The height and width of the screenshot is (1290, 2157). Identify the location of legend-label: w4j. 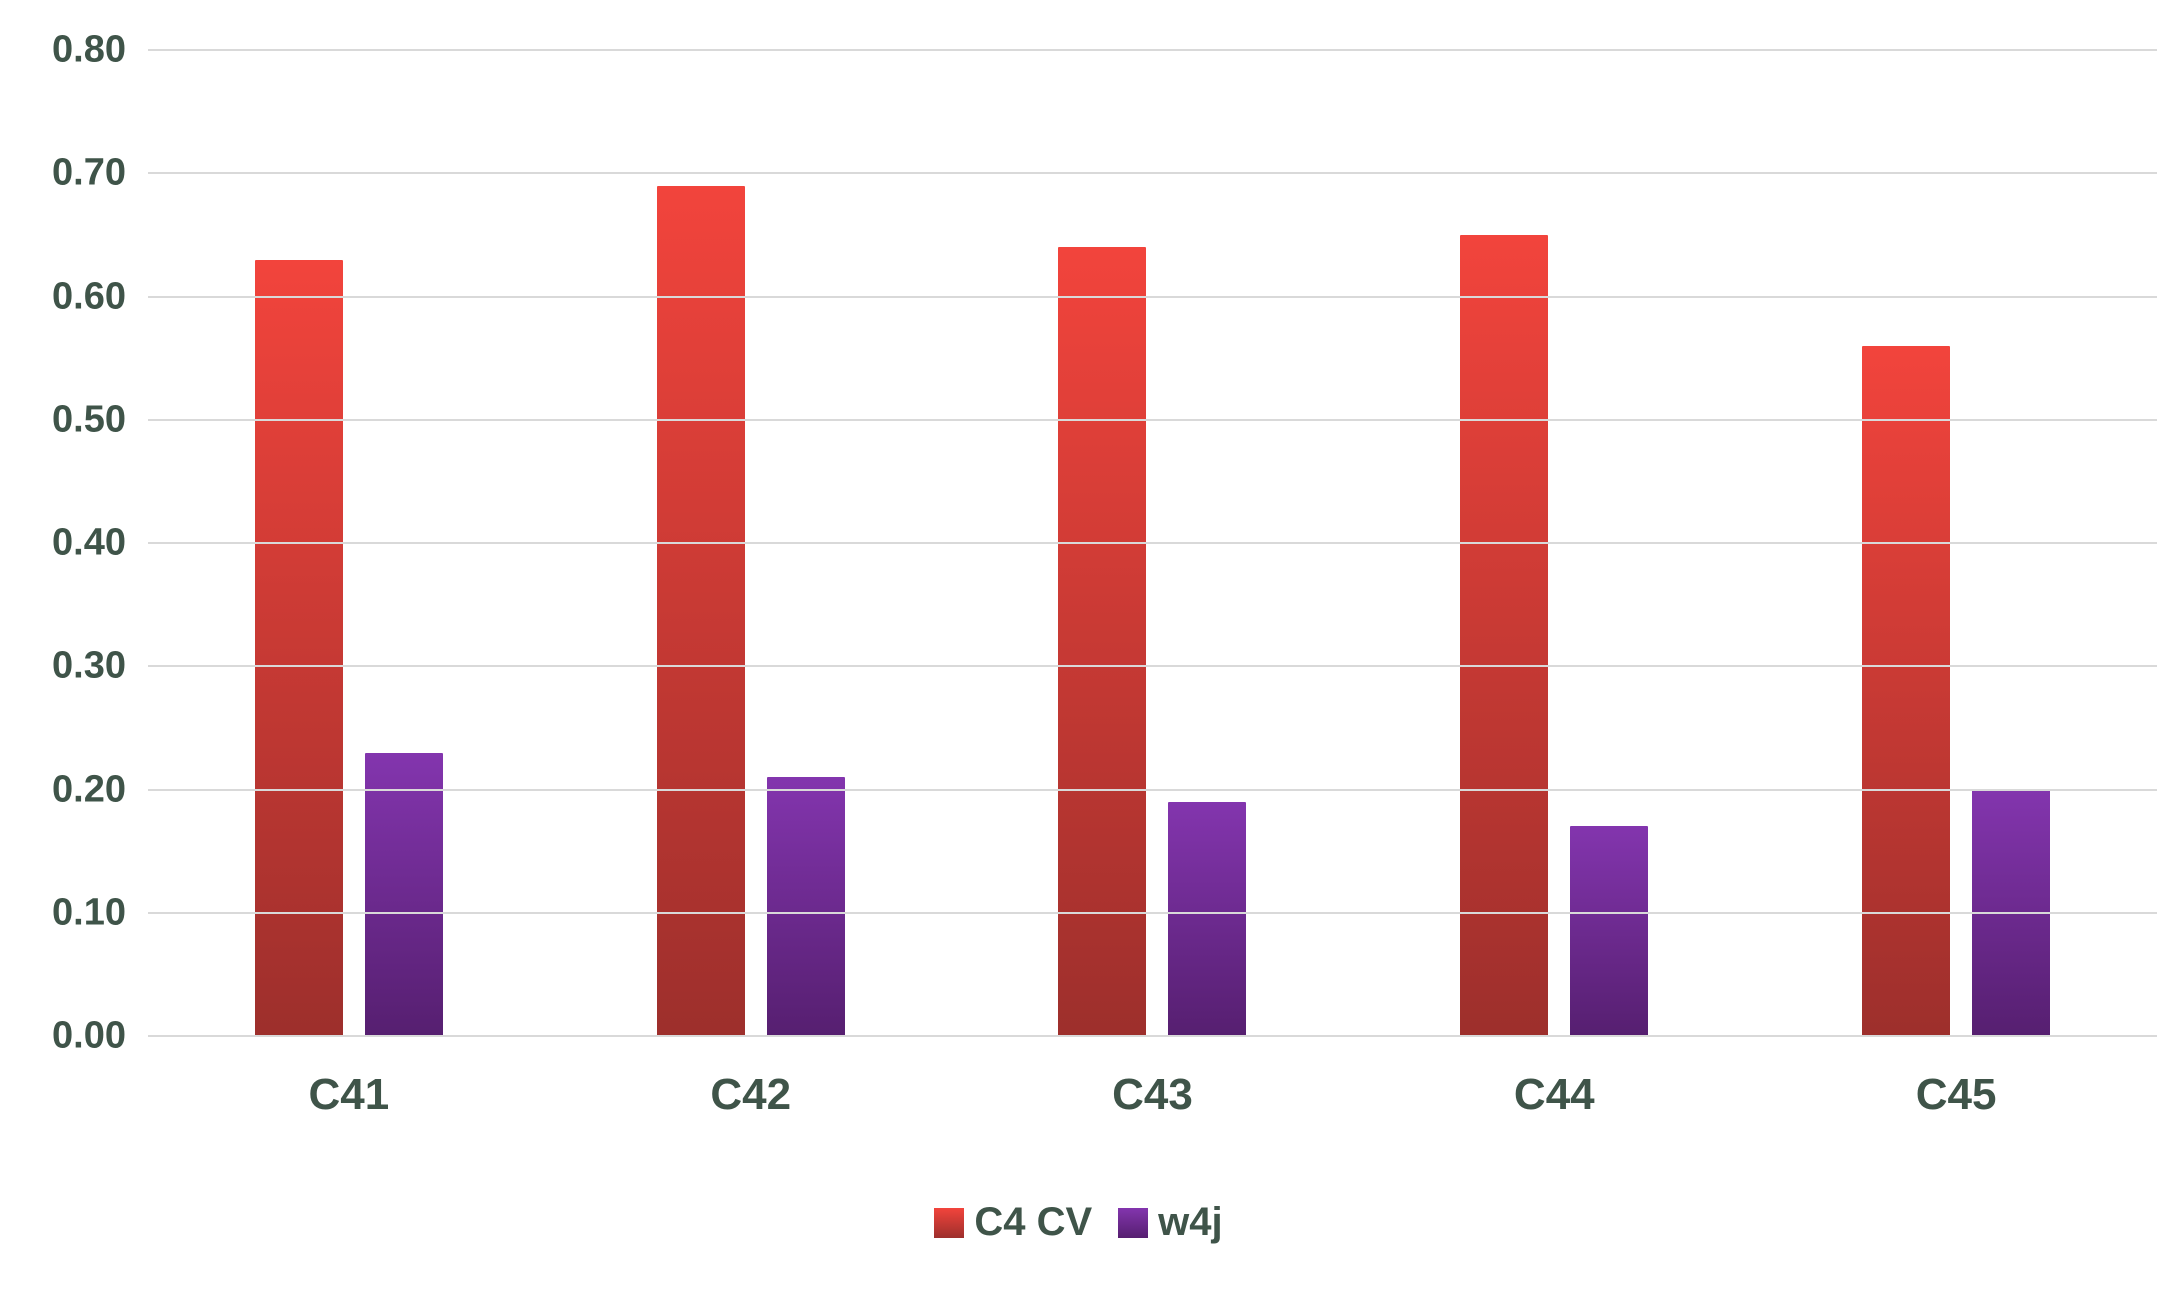
(1190, 1222).